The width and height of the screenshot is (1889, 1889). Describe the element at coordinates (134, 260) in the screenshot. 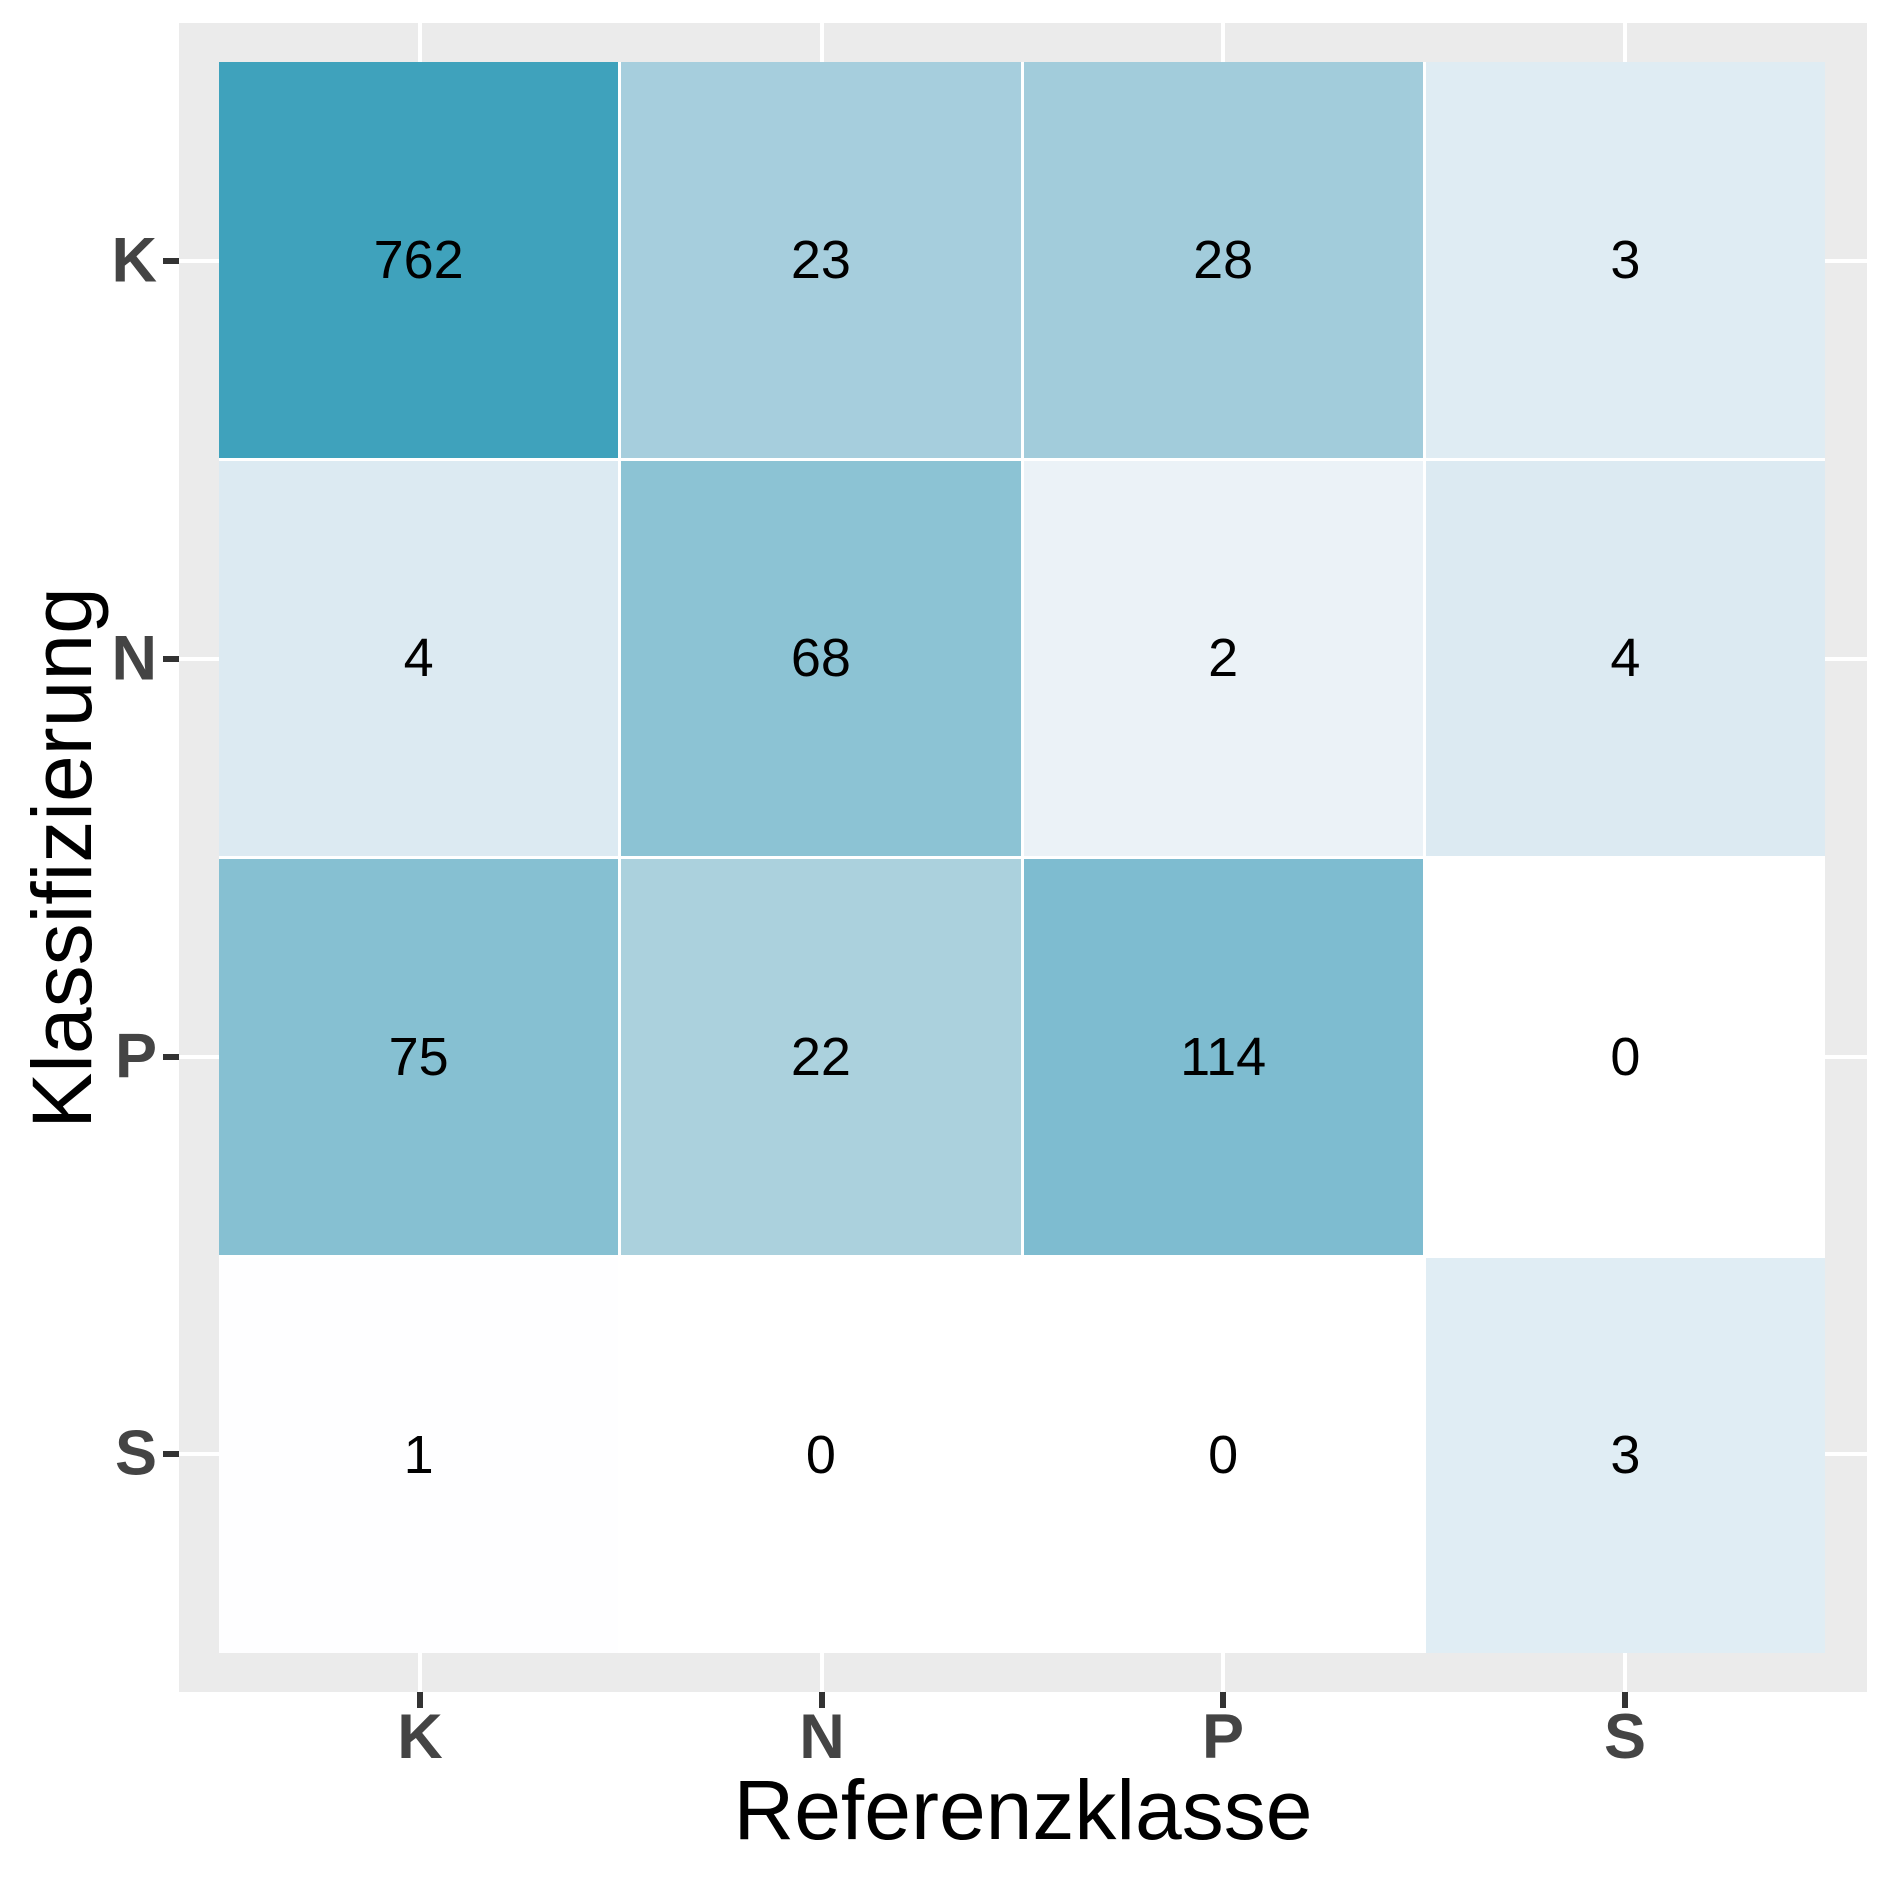

I see `y-tick-label-K: K` at that location.